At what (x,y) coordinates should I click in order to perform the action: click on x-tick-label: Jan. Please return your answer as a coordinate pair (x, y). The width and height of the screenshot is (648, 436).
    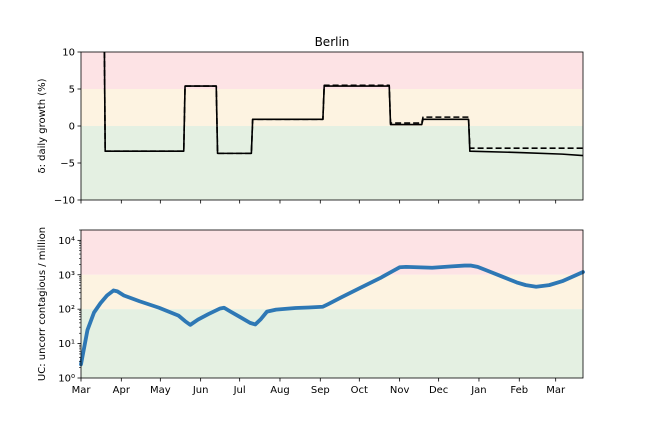
    Looking at the image, I should click on (478, 390).